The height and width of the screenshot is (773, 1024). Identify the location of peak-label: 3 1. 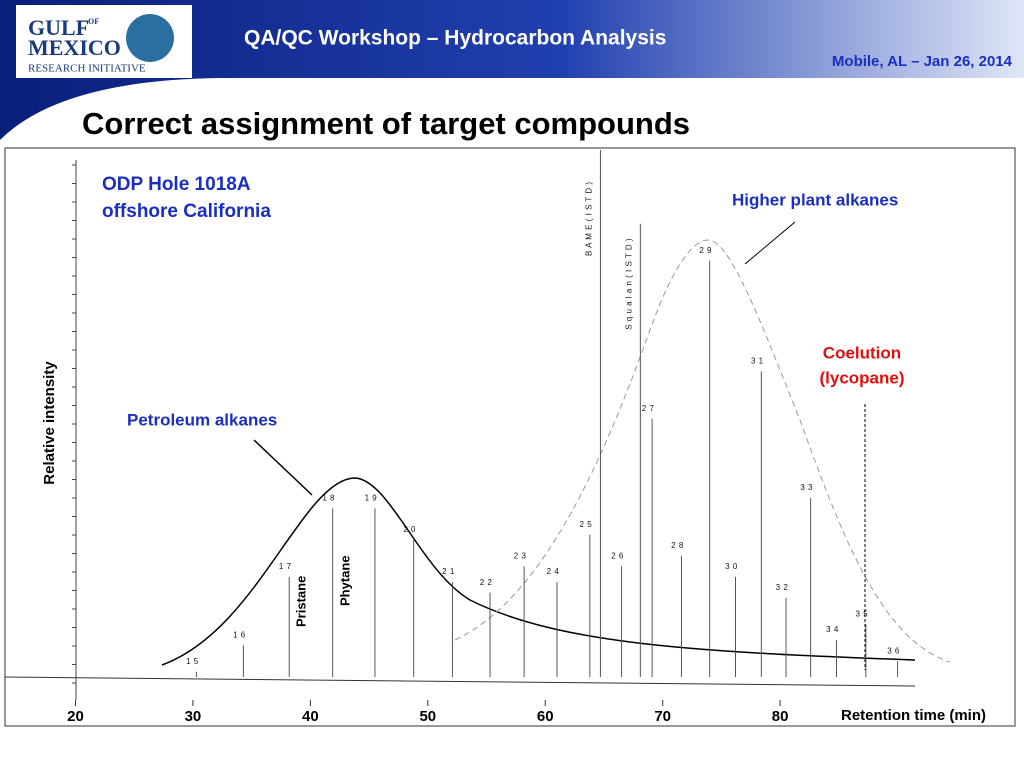
(757, 360).